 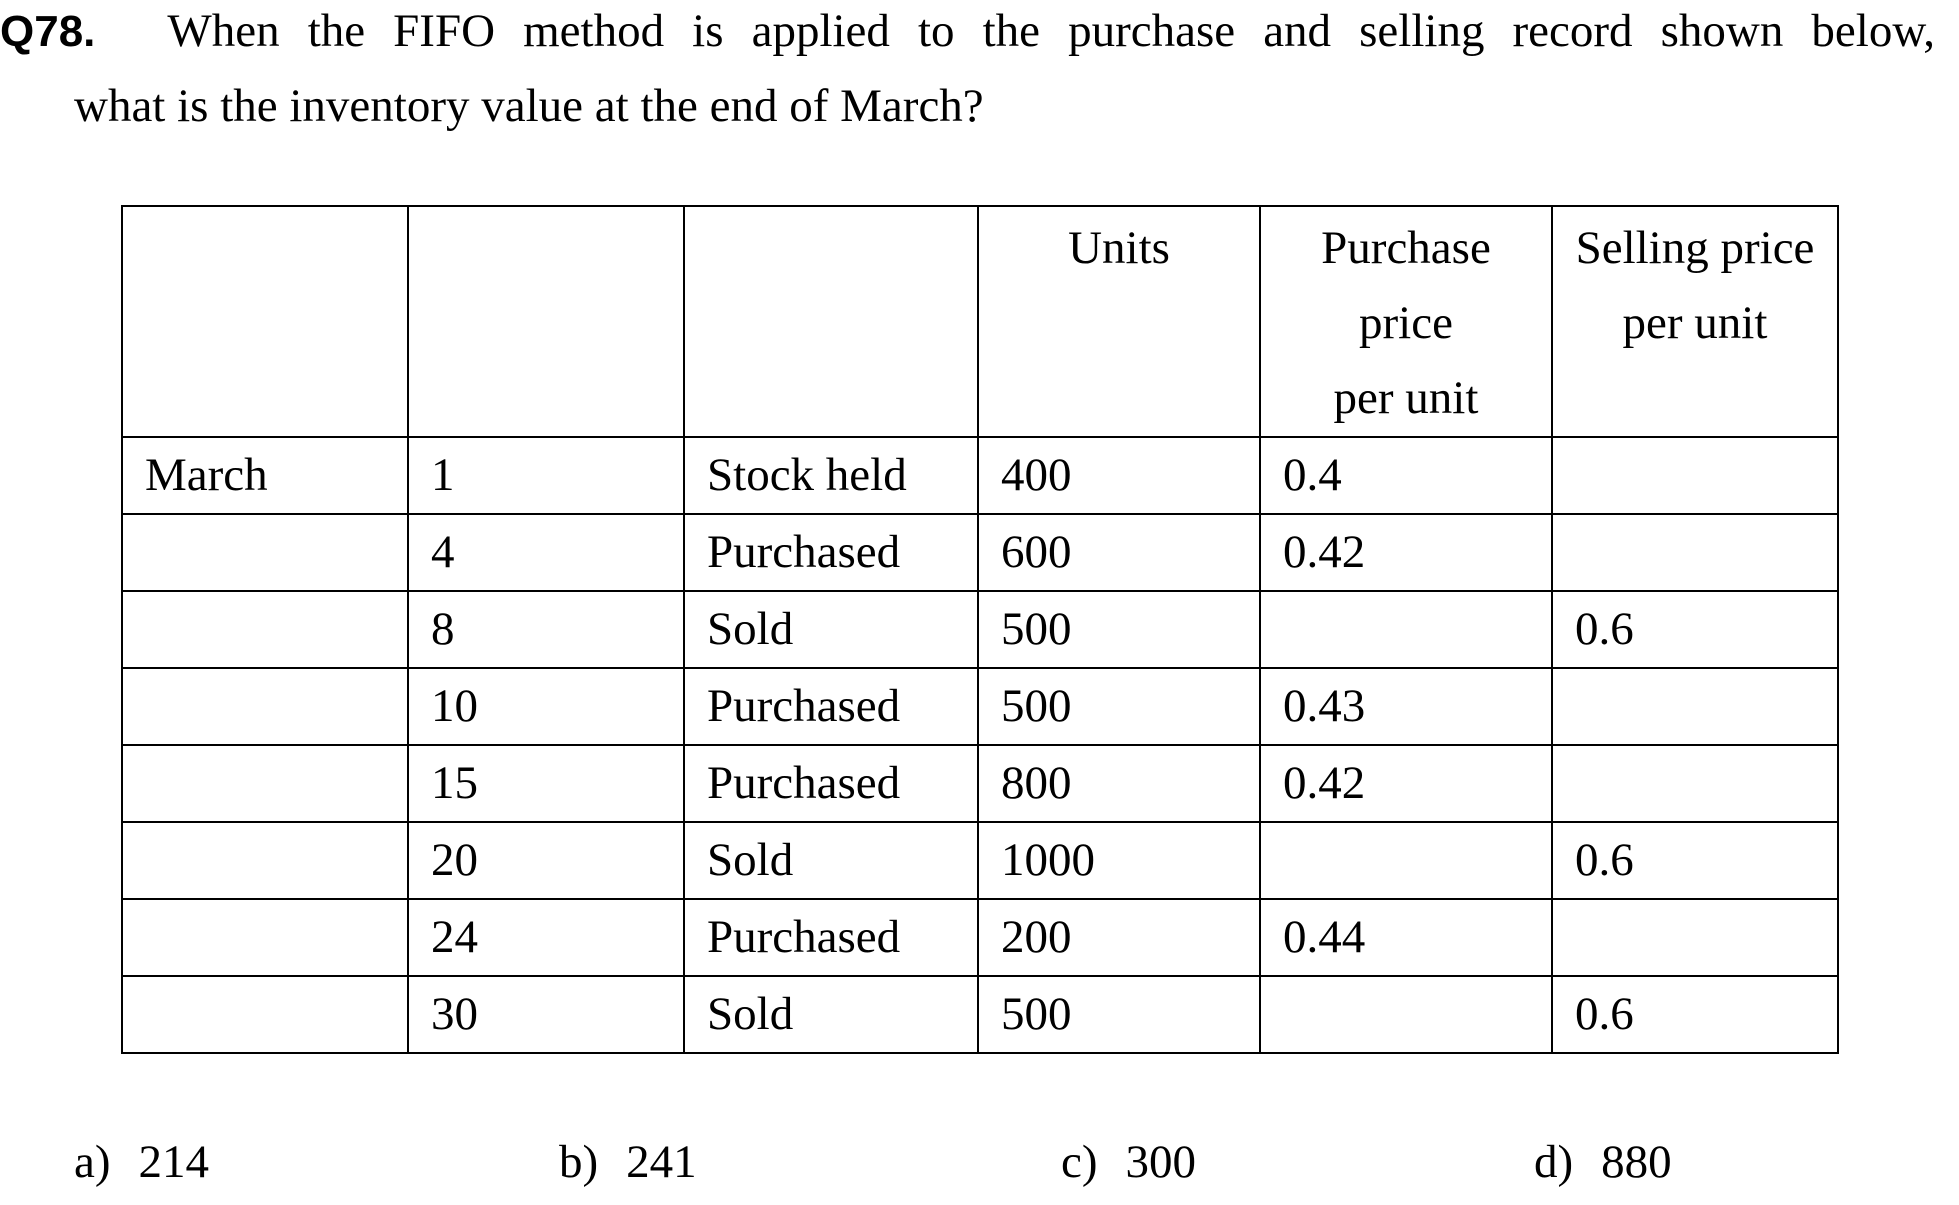 I want to click on answer-value: 880, so click(x=1636, y=1162).